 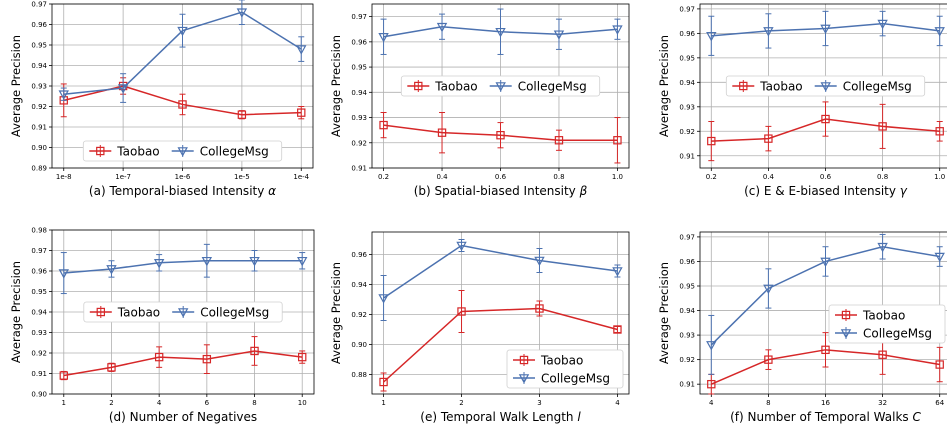 I want to click on y-tick-label: 0.93, so click(x=39, y=87).